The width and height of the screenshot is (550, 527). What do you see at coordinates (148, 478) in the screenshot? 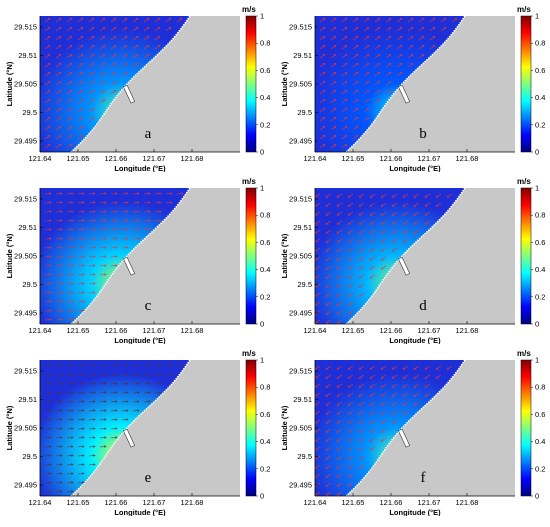
I see `panel-label-e: e` at bounding box center [148, 478].